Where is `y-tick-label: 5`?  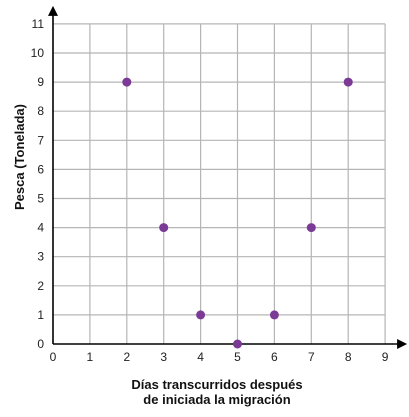
y-tick-label: 5 is located at coordinates (40, 199).